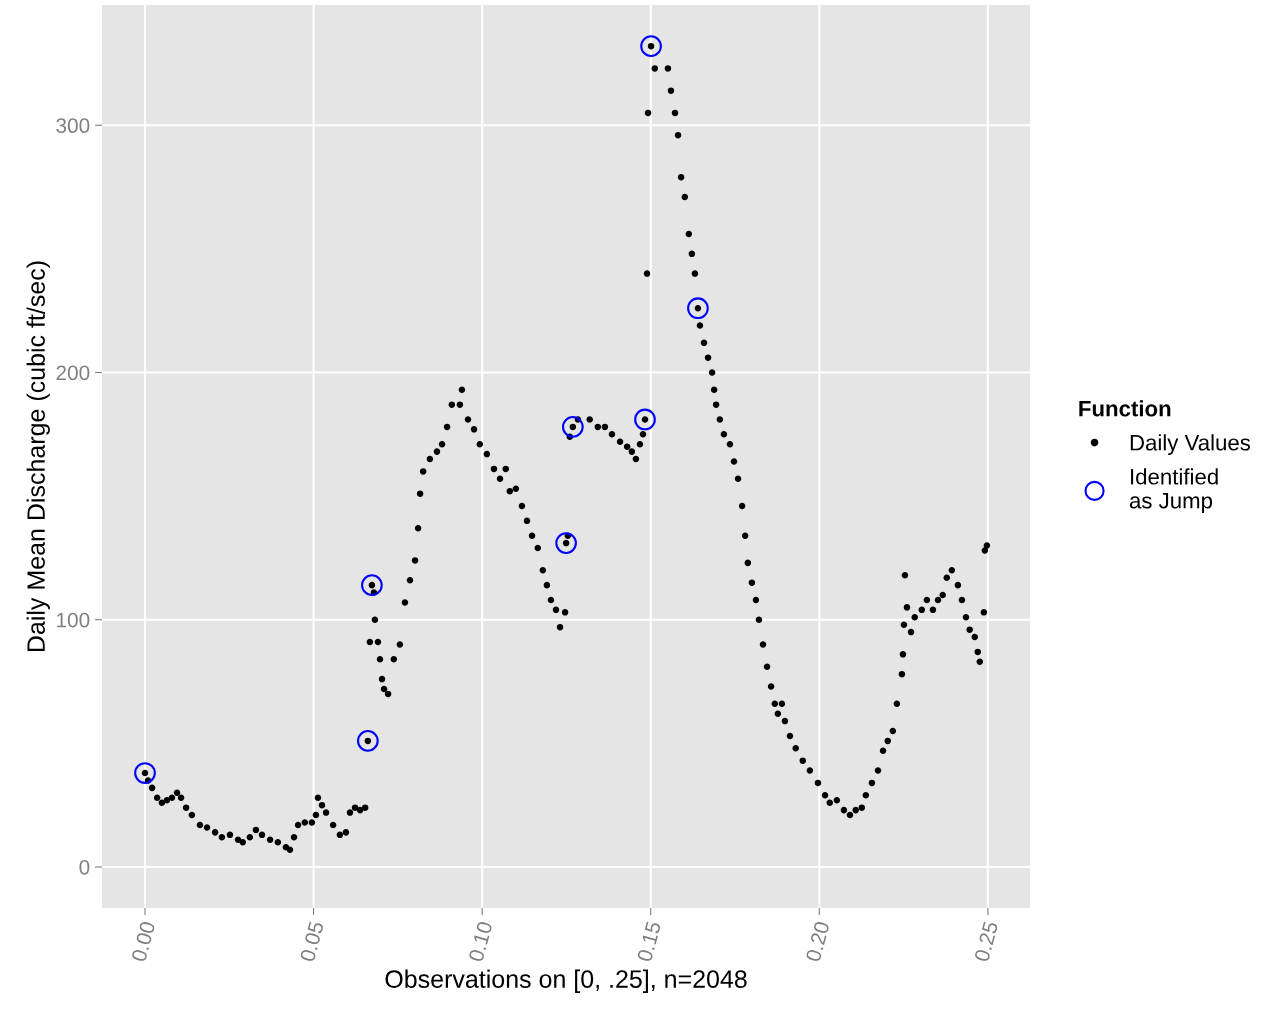 This screenshot has height=1019, width=1264. What do you see at coordinates (480, 941) in the screenshot?
I see `x-tick-label: 0.10` at bounding box center [480, 941].